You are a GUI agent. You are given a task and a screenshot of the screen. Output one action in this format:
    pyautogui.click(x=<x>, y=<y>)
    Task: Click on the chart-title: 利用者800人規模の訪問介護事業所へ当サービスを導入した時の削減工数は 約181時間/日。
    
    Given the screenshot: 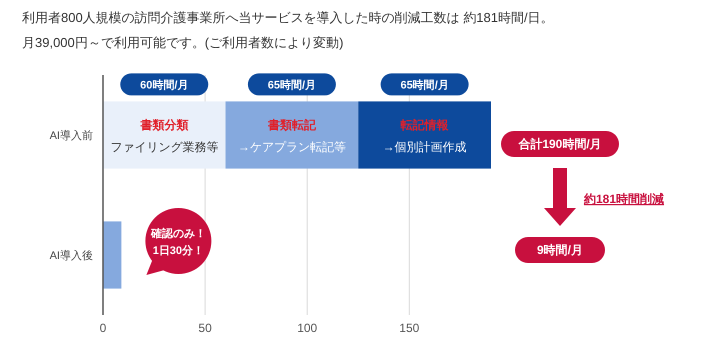 What is the action you would take?
    pyautogui.click(x=288, y=17)
    